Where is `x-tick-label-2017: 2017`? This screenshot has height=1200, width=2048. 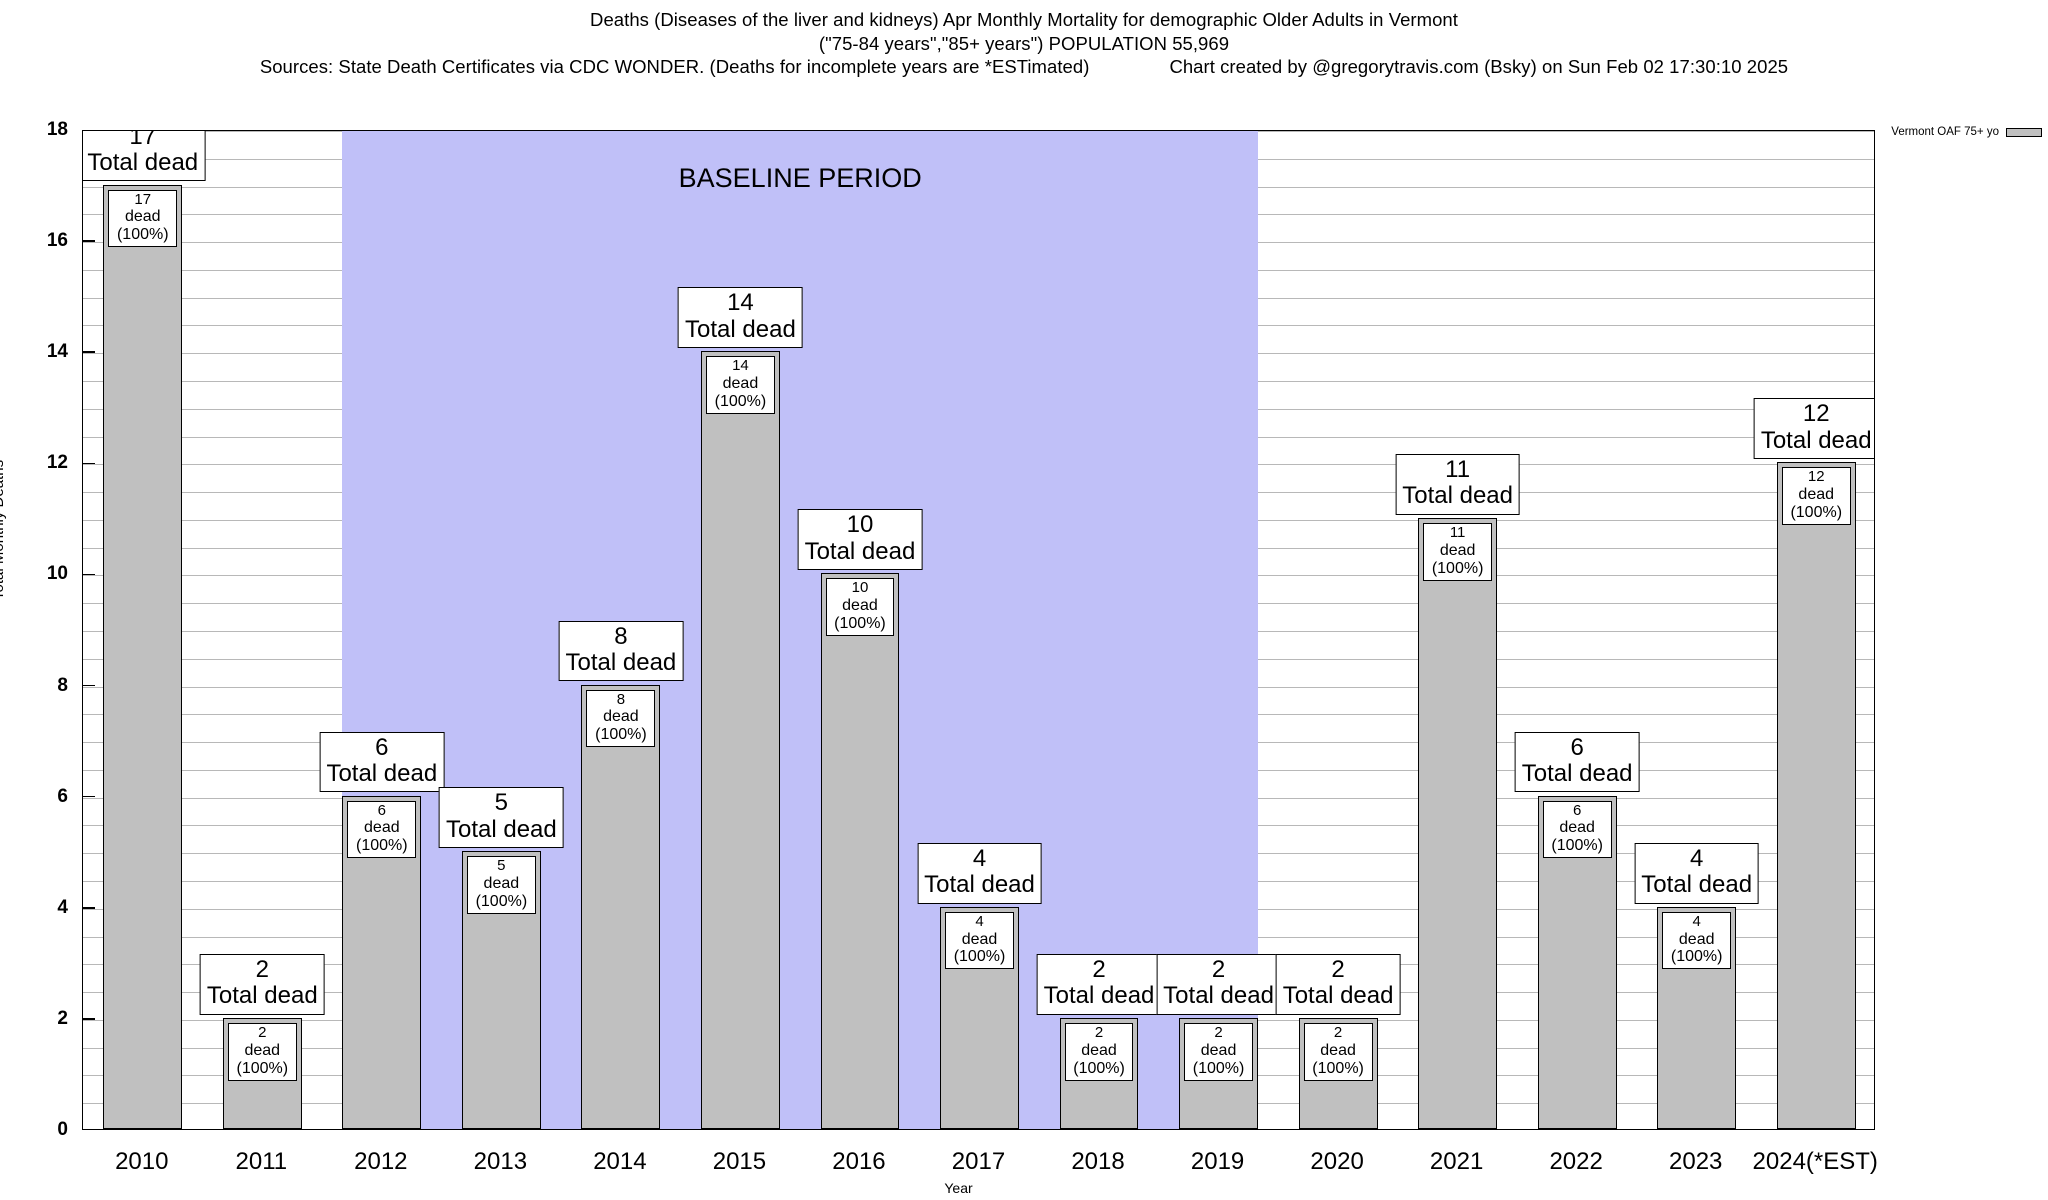
x-tick-label-2017: 2017 is located at coordinates (978, 1161).